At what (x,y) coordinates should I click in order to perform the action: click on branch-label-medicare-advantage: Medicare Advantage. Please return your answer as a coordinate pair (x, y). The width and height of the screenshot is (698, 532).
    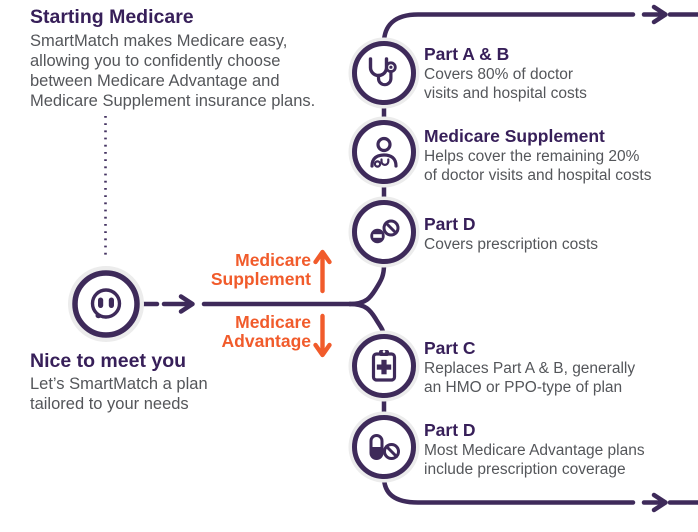
    Looking at the image, I should click on (266, 331).